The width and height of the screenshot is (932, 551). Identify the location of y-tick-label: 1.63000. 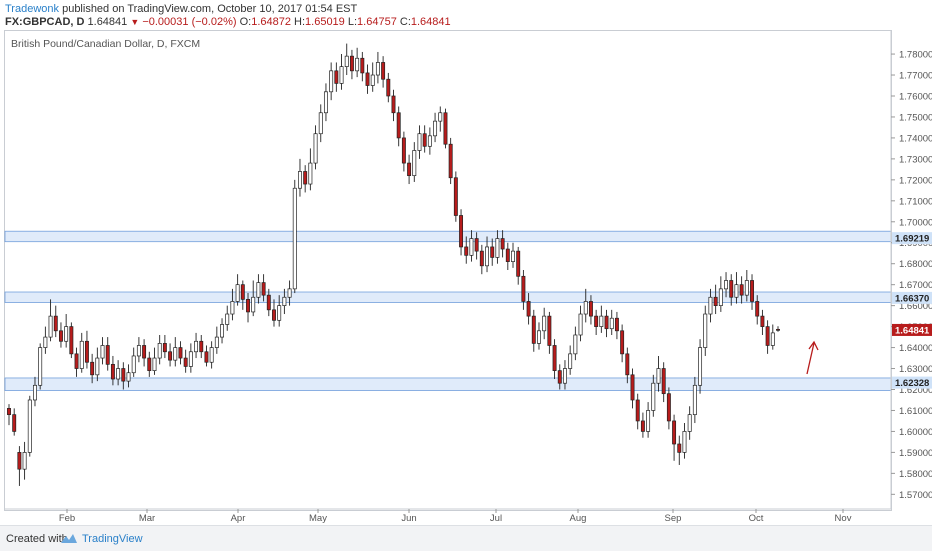
(915, 369).